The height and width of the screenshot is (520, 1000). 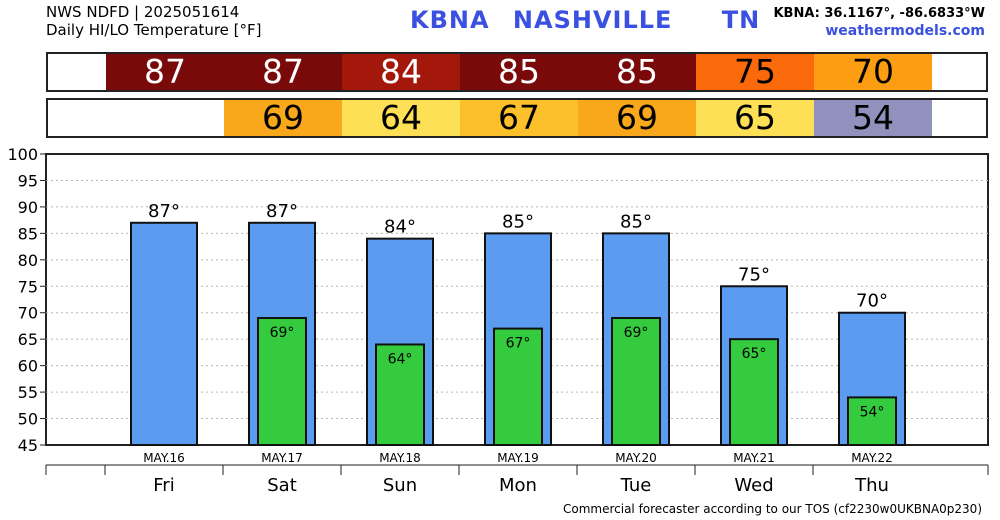 What do you see at coordinates (872, 412) in the screenshot?
I see `low-value-label: 54°` at bounding box center [872, 412].